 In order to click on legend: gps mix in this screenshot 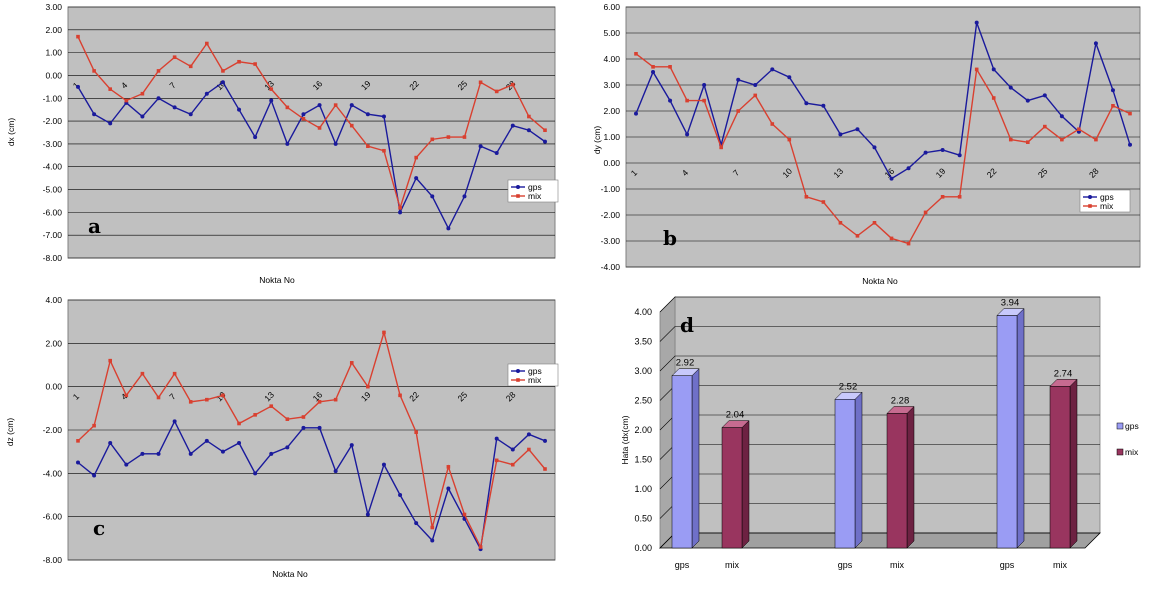, I will do `click(1127, 439)`.